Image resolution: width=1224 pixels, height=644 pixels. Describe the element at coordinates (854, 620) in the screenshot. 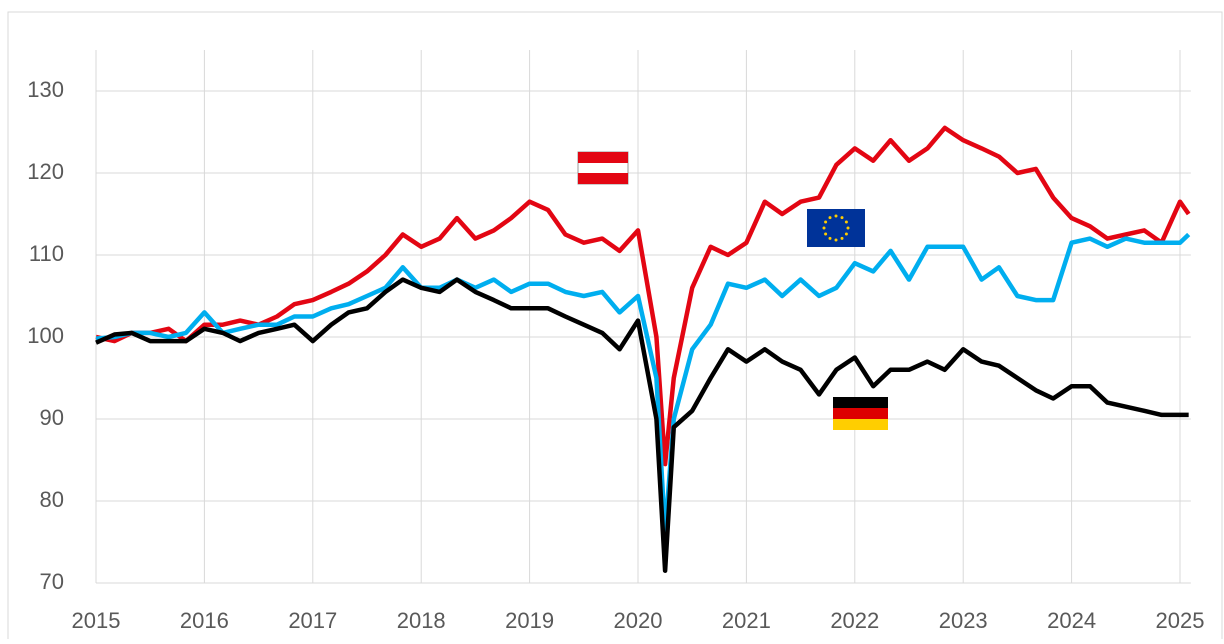

I see `x-tick-label: 2022` at that location.